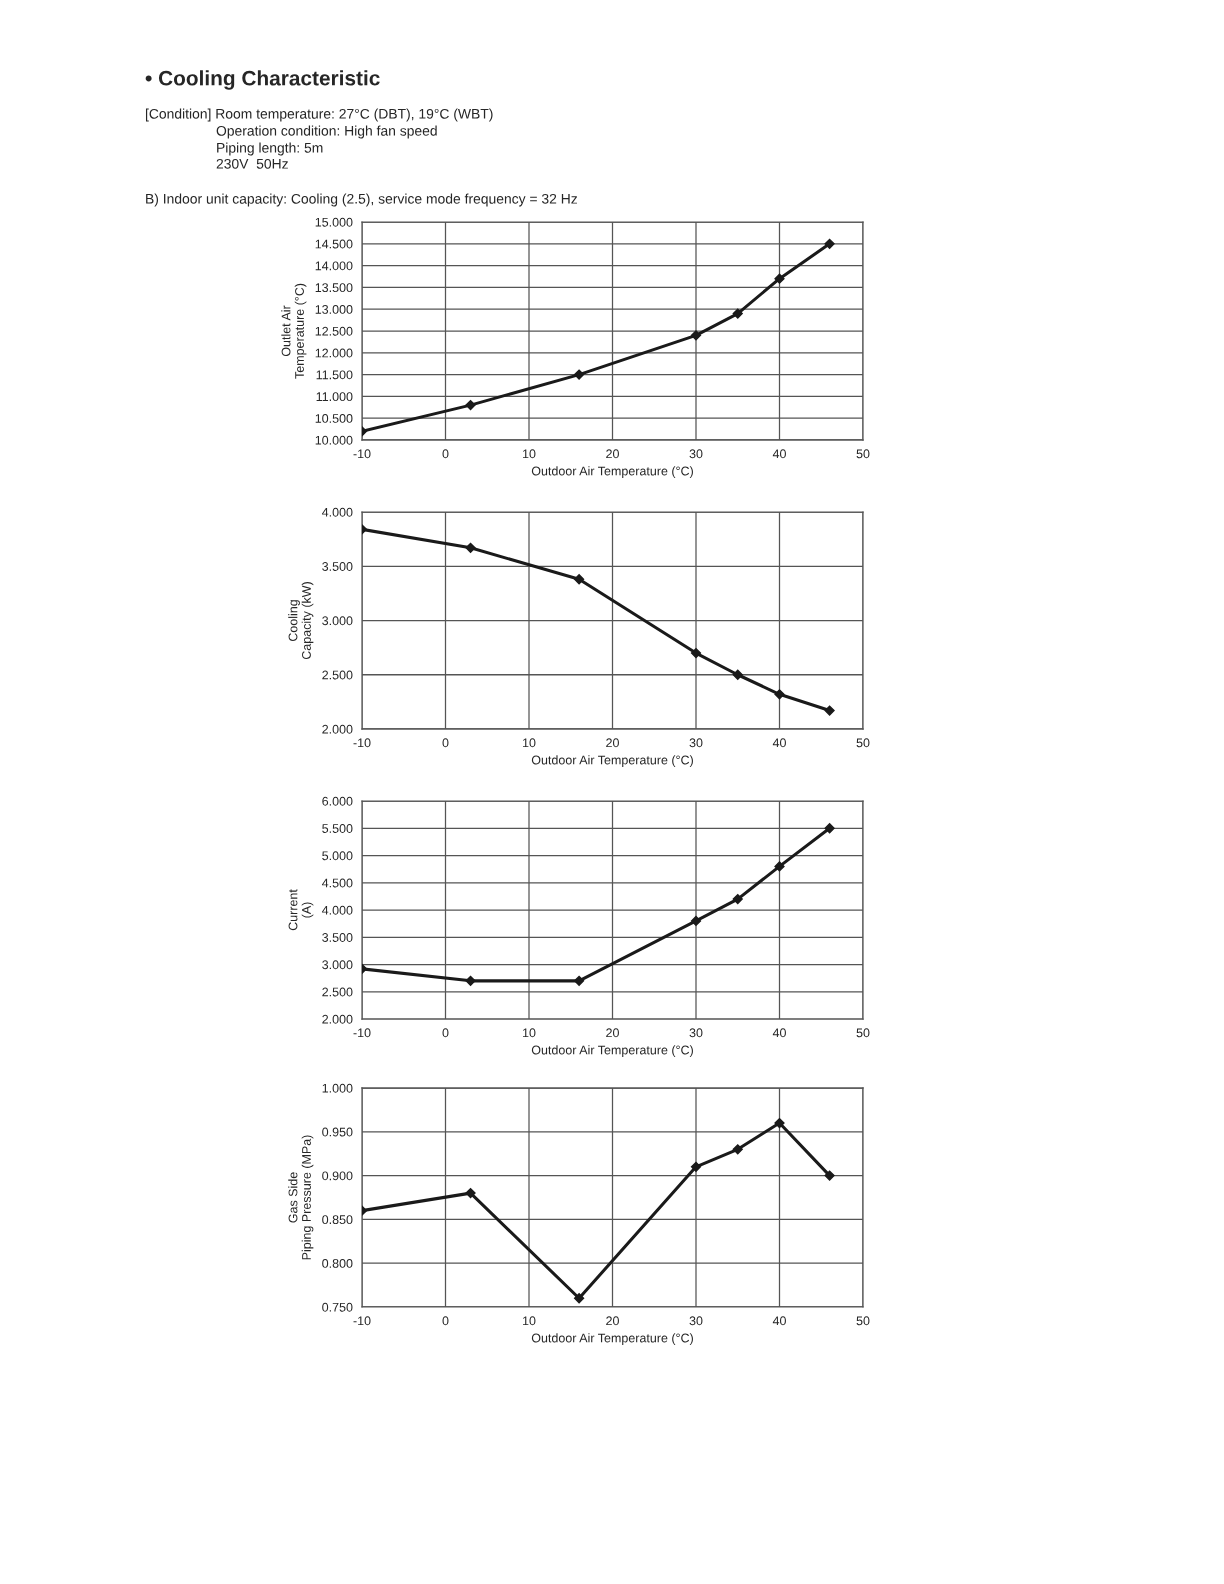 Image resolution: width=1224 pixels, height=1584 pixels. What do you see at coordinates (319, 115) in the screenshot?
I see `text: [Condition] Room temperature: 27°C (DBT), 19°C (WBT)` at bounding box center [319, 115].